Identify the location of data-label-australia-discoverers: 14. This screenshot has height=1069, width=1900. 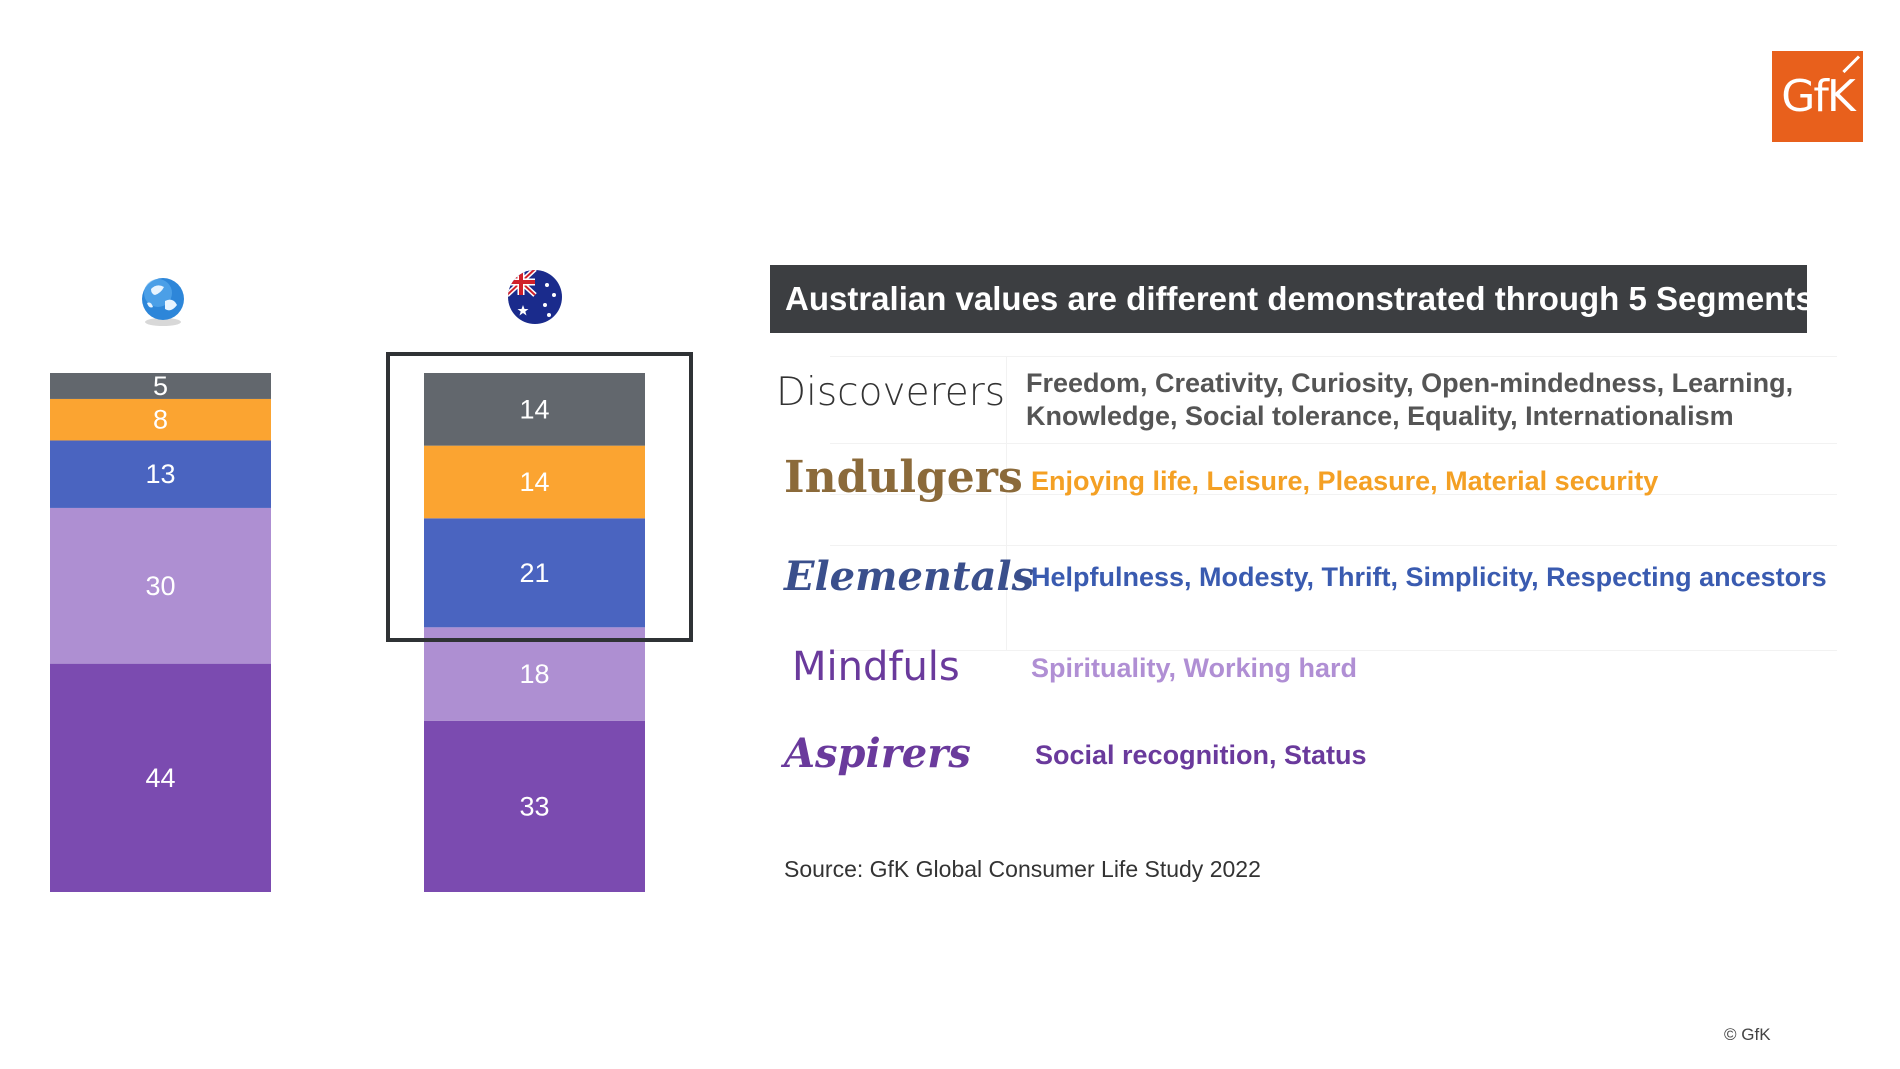
(534, 409).